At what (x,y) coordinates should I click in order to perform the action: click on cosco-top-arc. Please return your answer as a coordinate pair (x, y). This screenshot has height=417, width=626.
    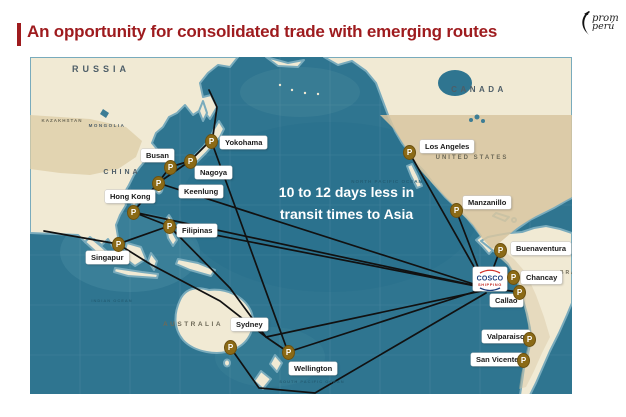
    Looking at the image, I should click on (490, 271).